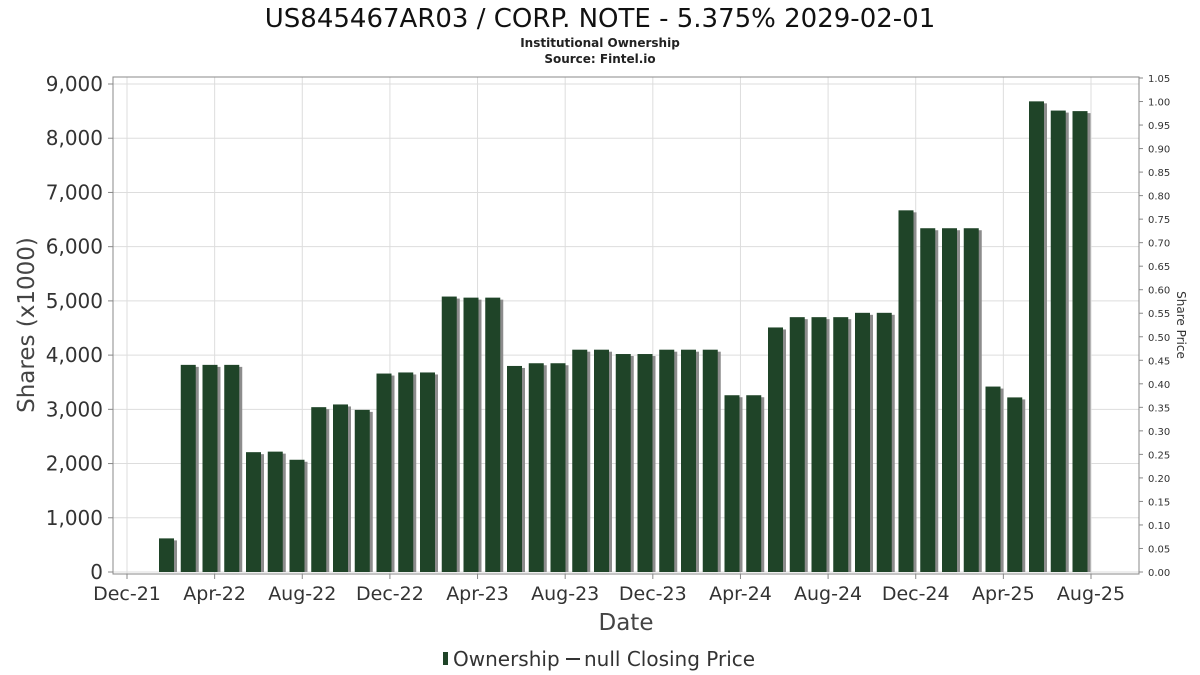 Image resolution: width=1200 pixels, height=675 pixels. What do you see at coordinates (565, 594) in the screenshot?
I see `x-tick-label: Aug-23` at bounding box center [565, 594].